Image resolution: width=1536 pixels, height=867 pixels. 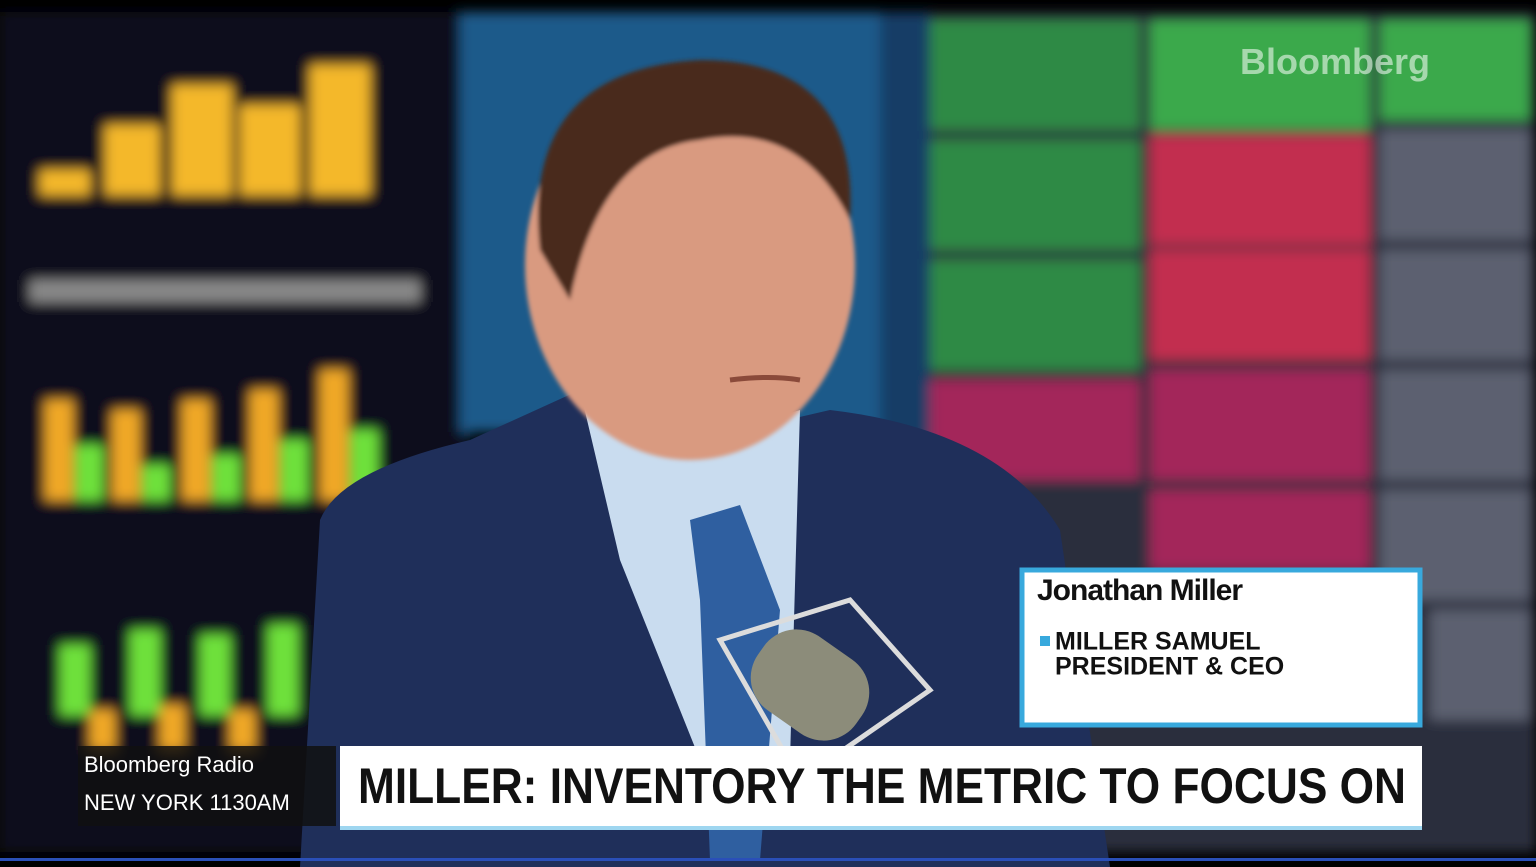 I want to click on guest-title: MILLER SAMUEL, so click(x=1158, y=642).